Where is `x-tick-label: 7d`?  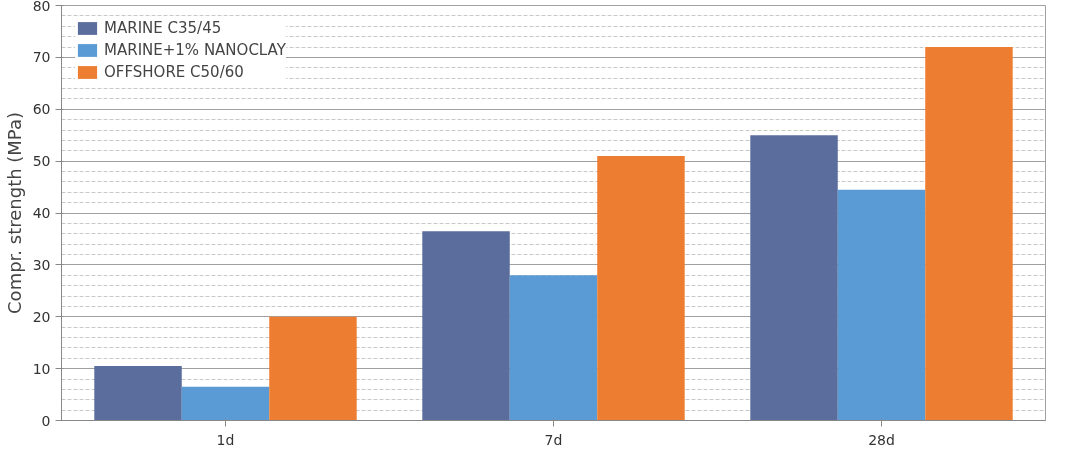 x-tick-label: 7d is located at coordinates (553, 439).